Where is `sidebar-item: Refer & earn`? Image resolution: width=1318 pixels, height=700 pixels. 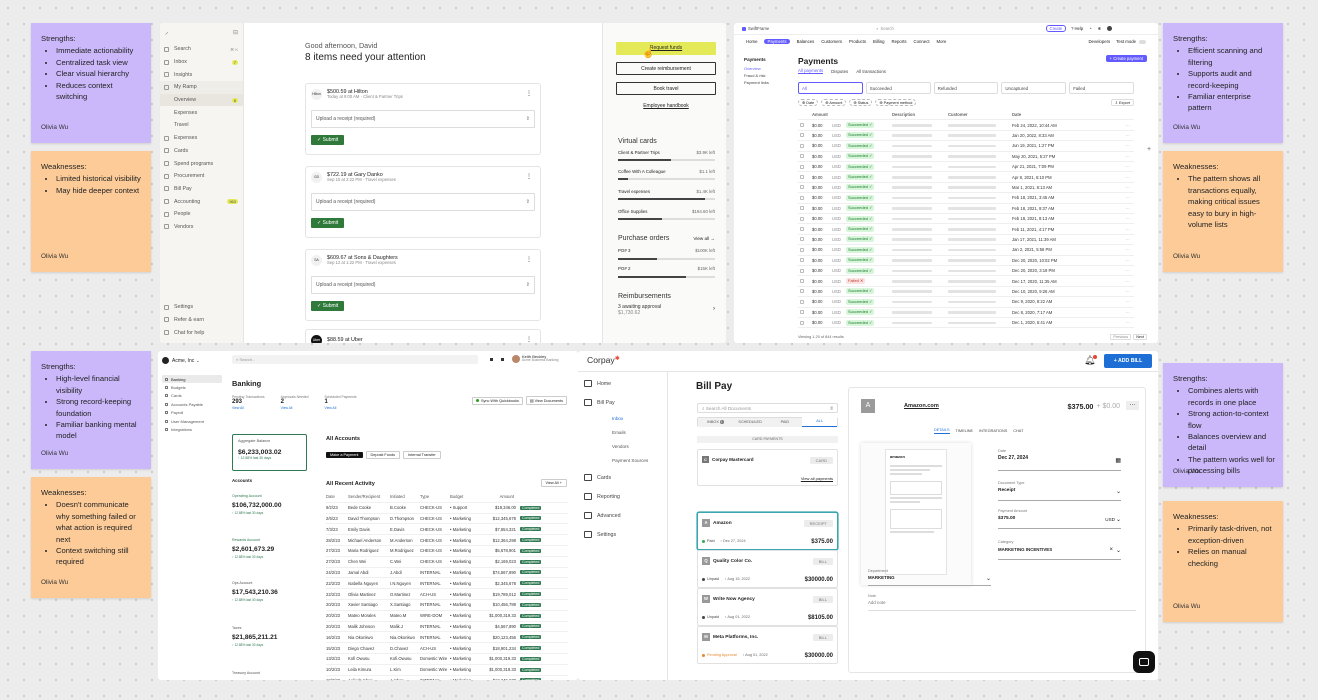 sidebar-item: Refer & earn is located at coordinates (201, 320).